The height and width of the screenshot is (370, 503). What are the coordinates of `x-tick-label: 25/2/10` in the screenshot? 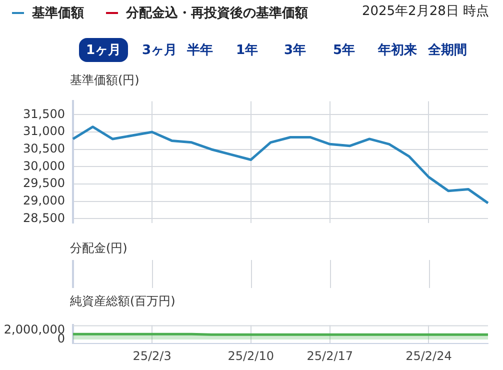 It's located at (251, 355).